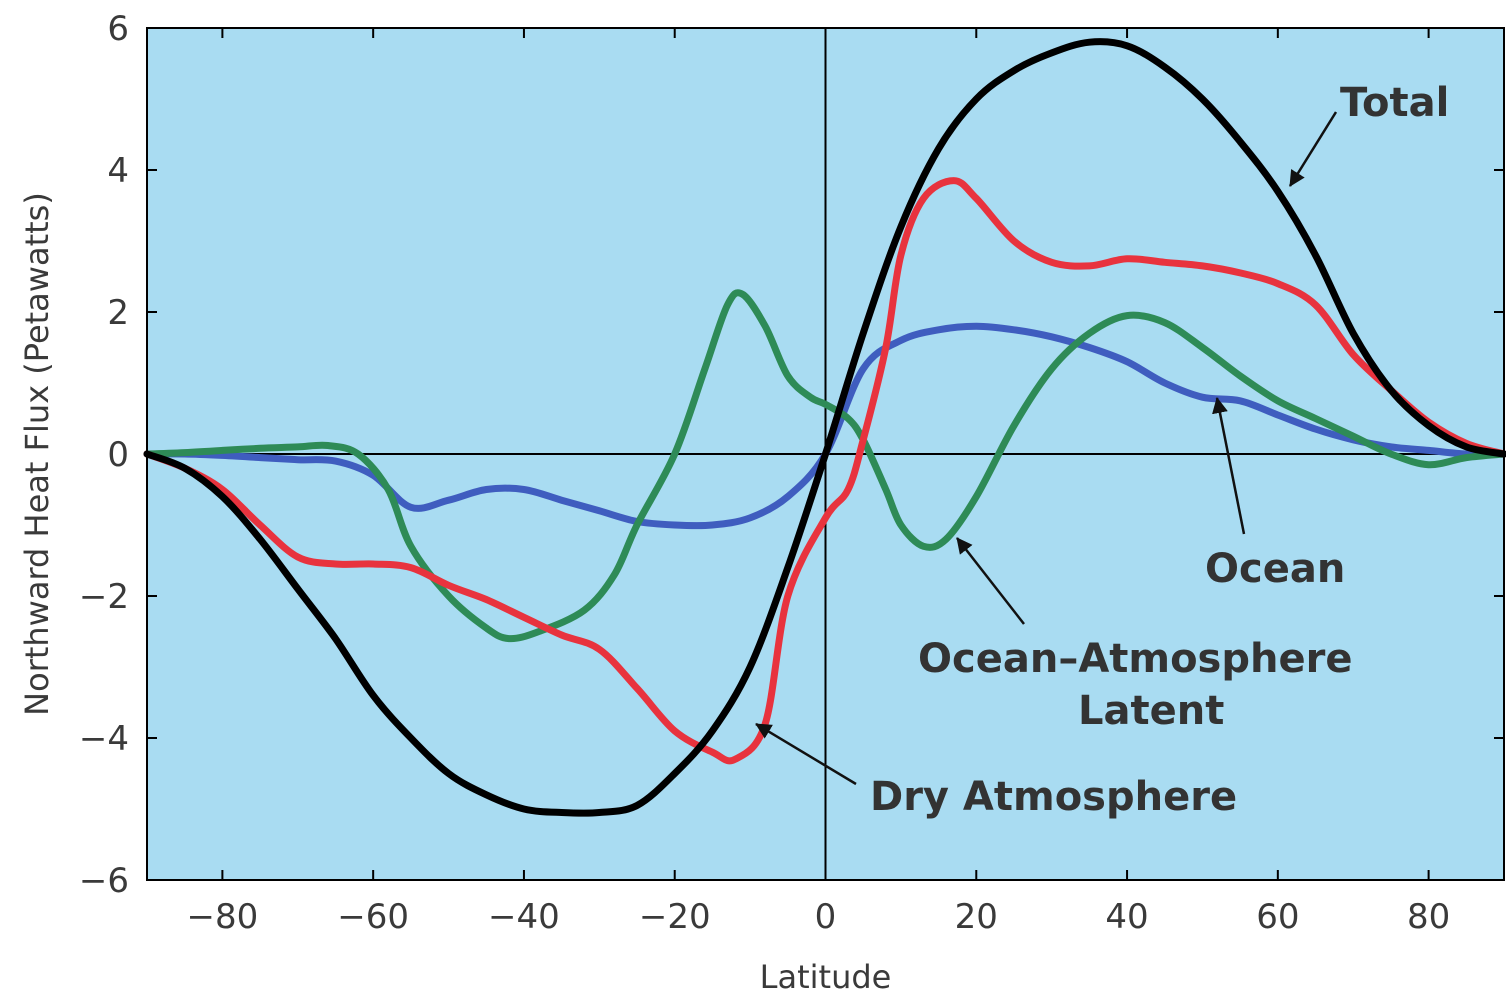 This screenshot has width=1506, height=997. What do you see at coordinates (826, 917) in the screenshot?
I see `x-tick-label: 0` at bounding box center [826, 917].